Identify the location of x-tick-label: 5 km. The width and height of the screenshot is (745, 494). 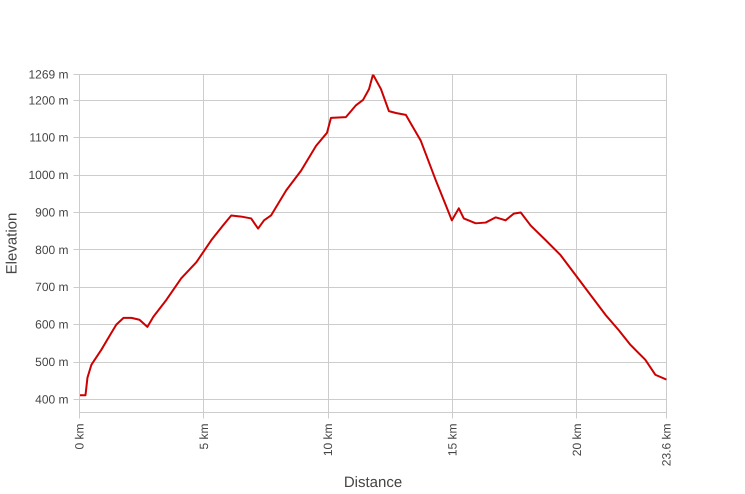
(203, 436).